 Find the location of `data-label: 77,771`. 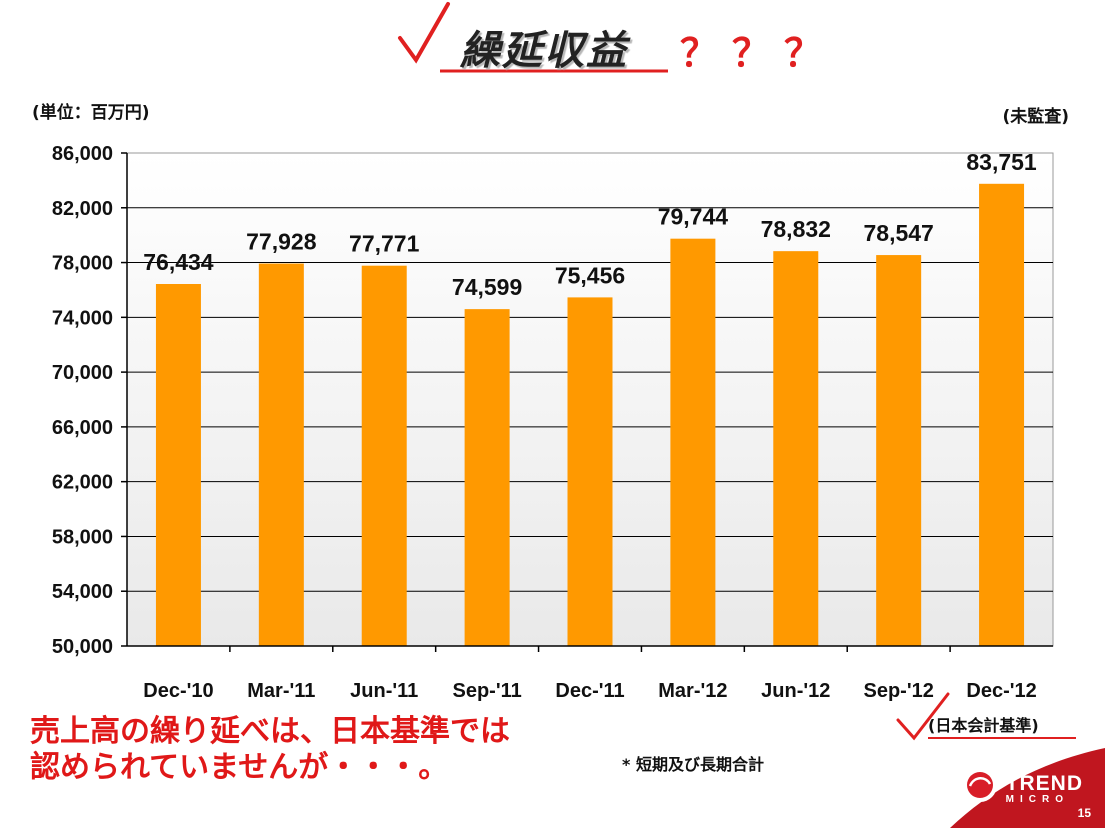

data-label: 77,771 is located at coordinates (384, 244).